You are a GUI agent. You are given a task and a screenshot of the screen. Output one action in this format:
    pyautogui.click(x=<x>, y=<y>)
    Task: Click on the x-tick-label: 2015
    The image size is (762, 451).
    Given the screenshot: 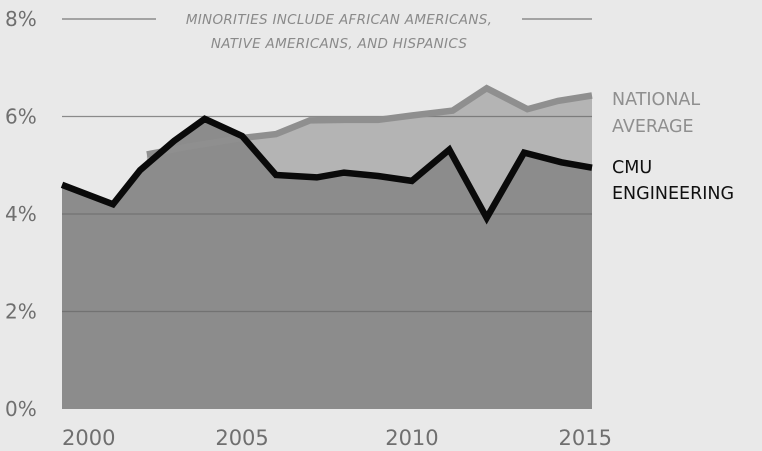 What is the action you would take?
    pyautogui.click(x=585, y=438)
    